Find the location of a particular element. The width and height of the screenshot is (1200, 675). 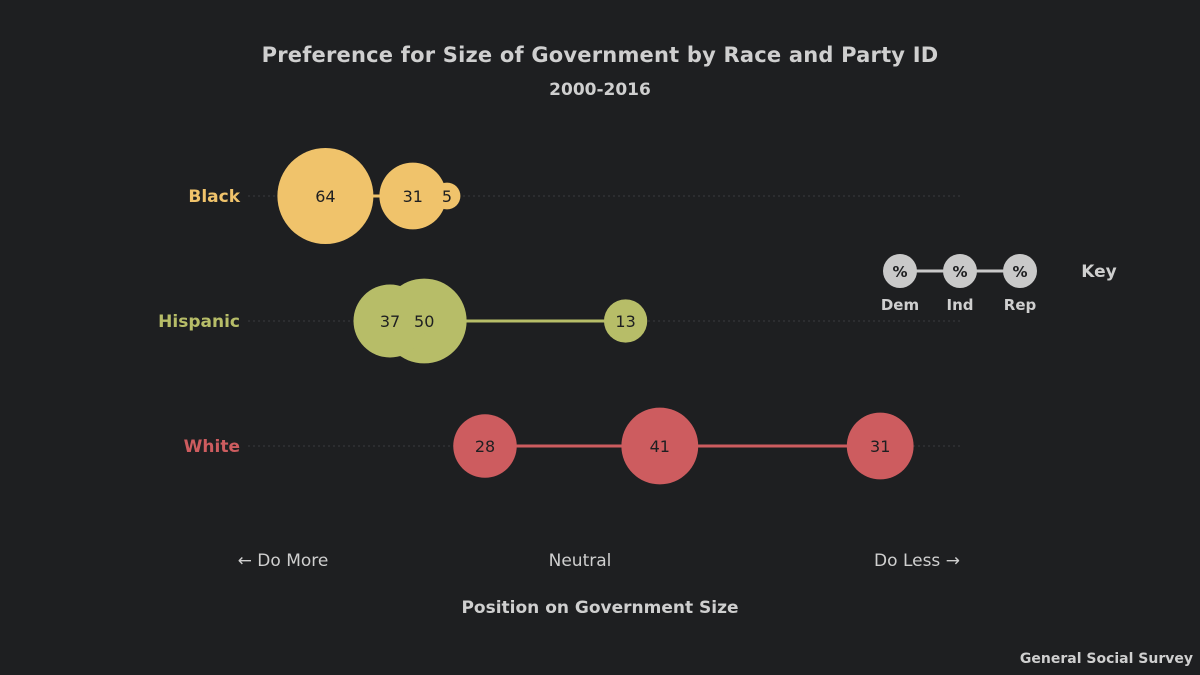

key-circle-rep is located at coordinates (1020, 271).